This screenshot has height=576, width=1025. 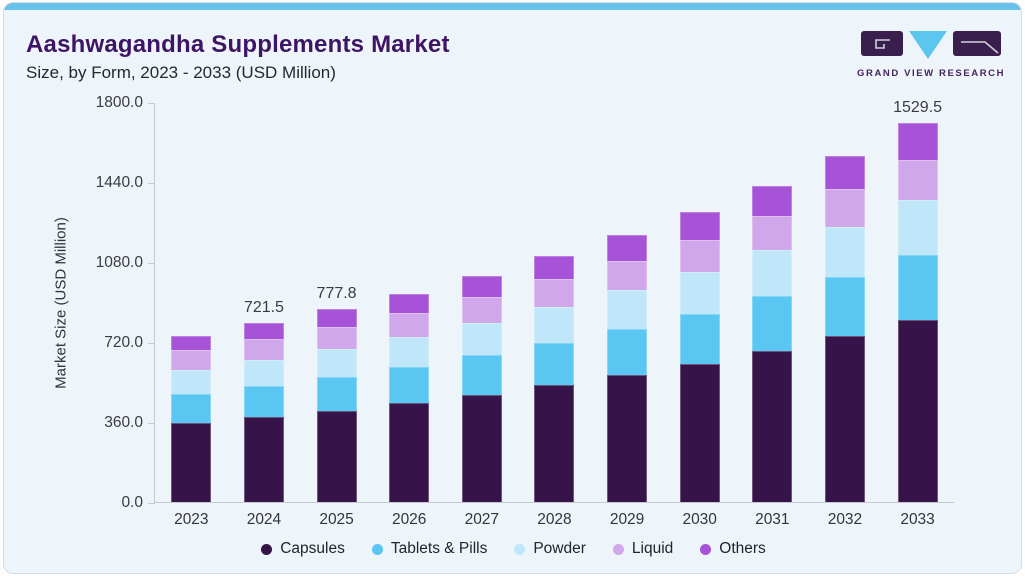 I want to click on bar-column-2026: 2026, so click(x=409, y=315).